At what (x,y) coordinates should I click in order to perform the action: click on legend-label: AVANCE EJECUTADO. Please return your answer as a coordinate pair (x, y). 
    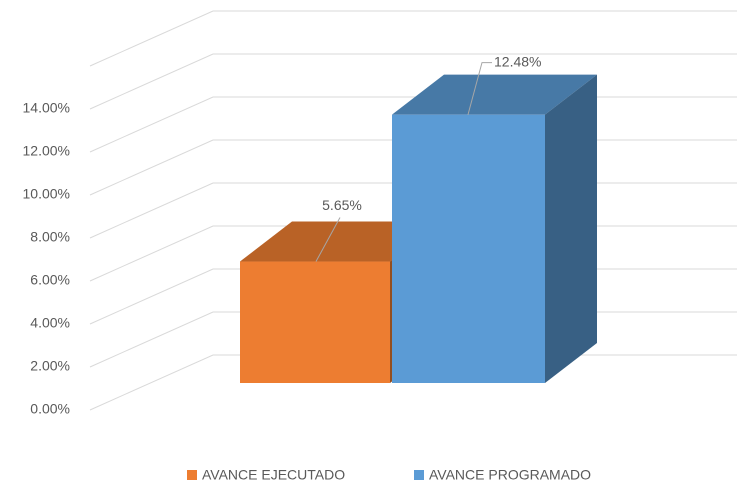
    Looking at the image, I should click on (273, 475).